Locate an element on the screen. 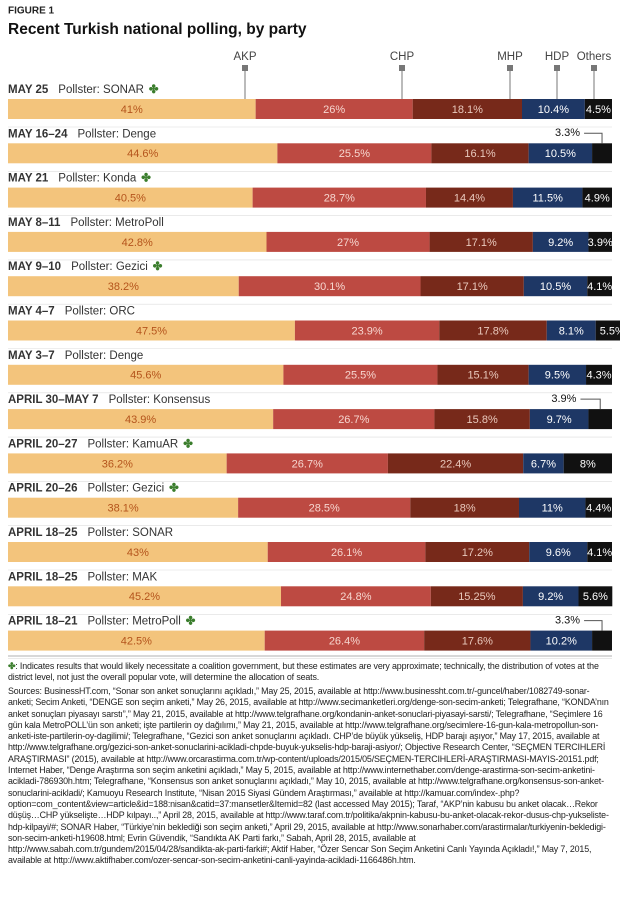 The image size is (620, 908). pollster-label: Pollster: Konsensus is located at coordinates (160, 400).